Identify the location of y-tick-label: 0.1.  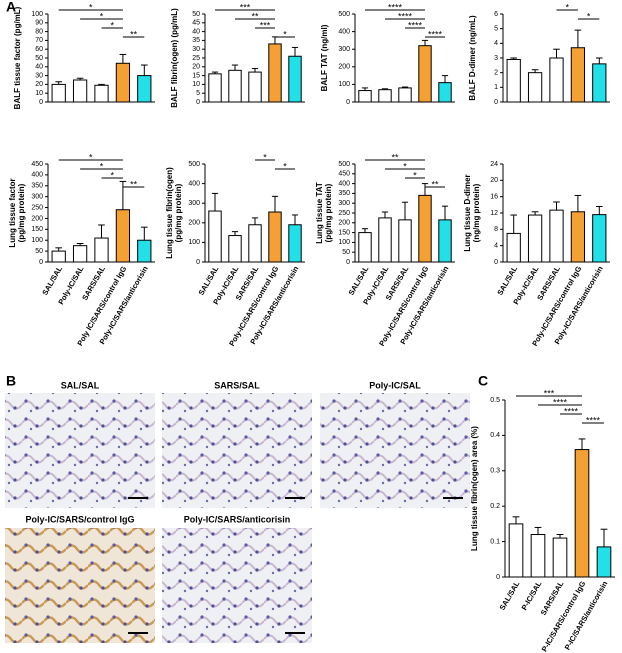
(495, 541).